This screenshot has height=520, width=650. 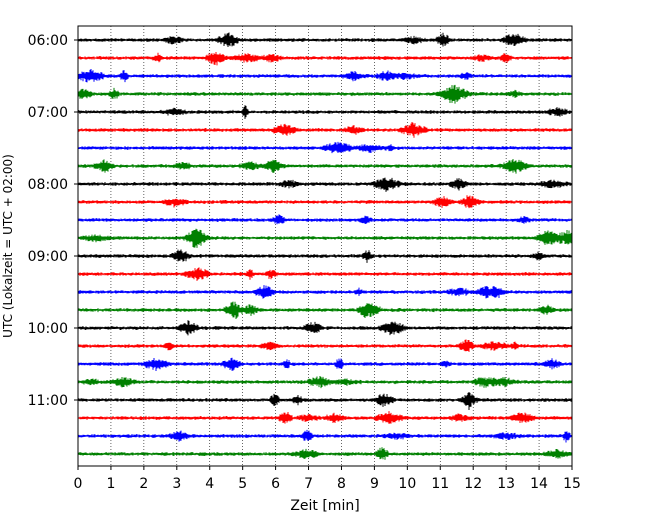 What do you see at coordinates (407, 484) in the screenshot?
I see `x-tick-label: 10` at bounding box center [407, 484].